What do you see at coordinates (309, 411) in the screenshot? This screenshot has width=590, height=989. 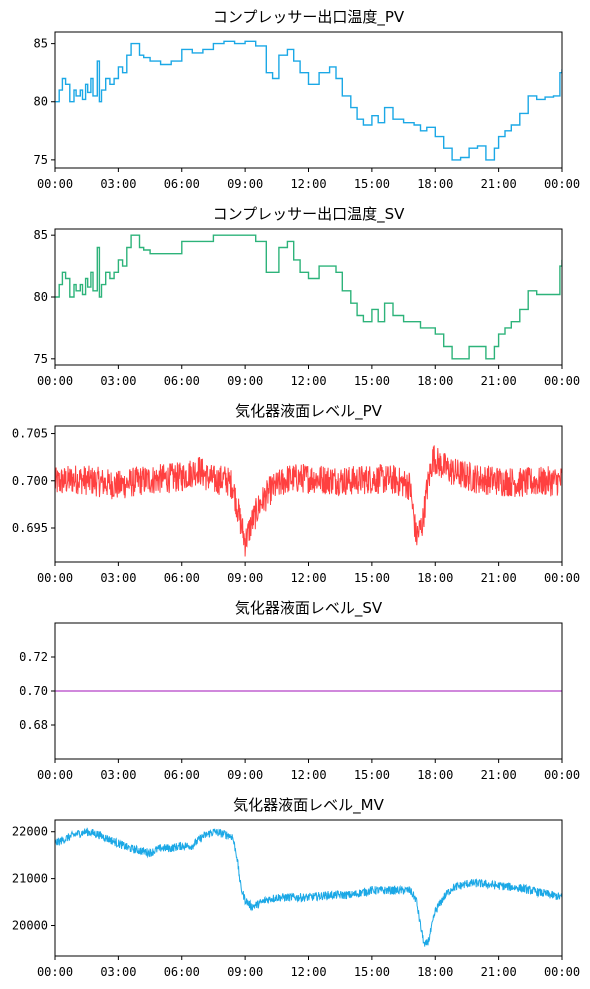 I see `chart-title: 気化器液面レベル_PV` at bounding box center [309, 411].